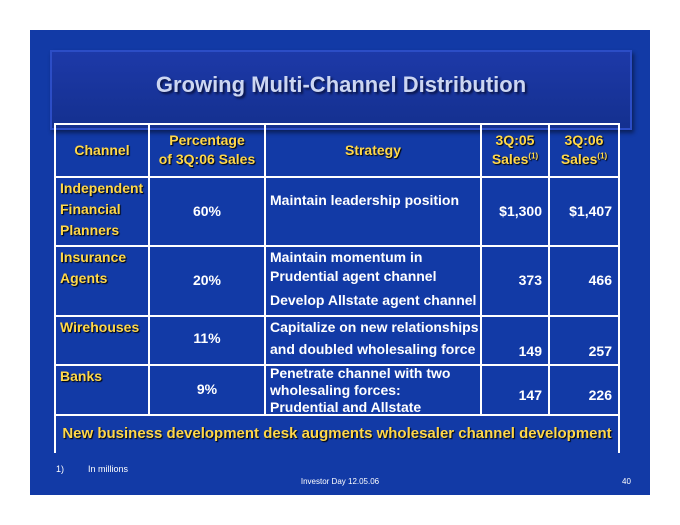  I want to click on header-3q06-line2: Sales(1), so click(584, 159).